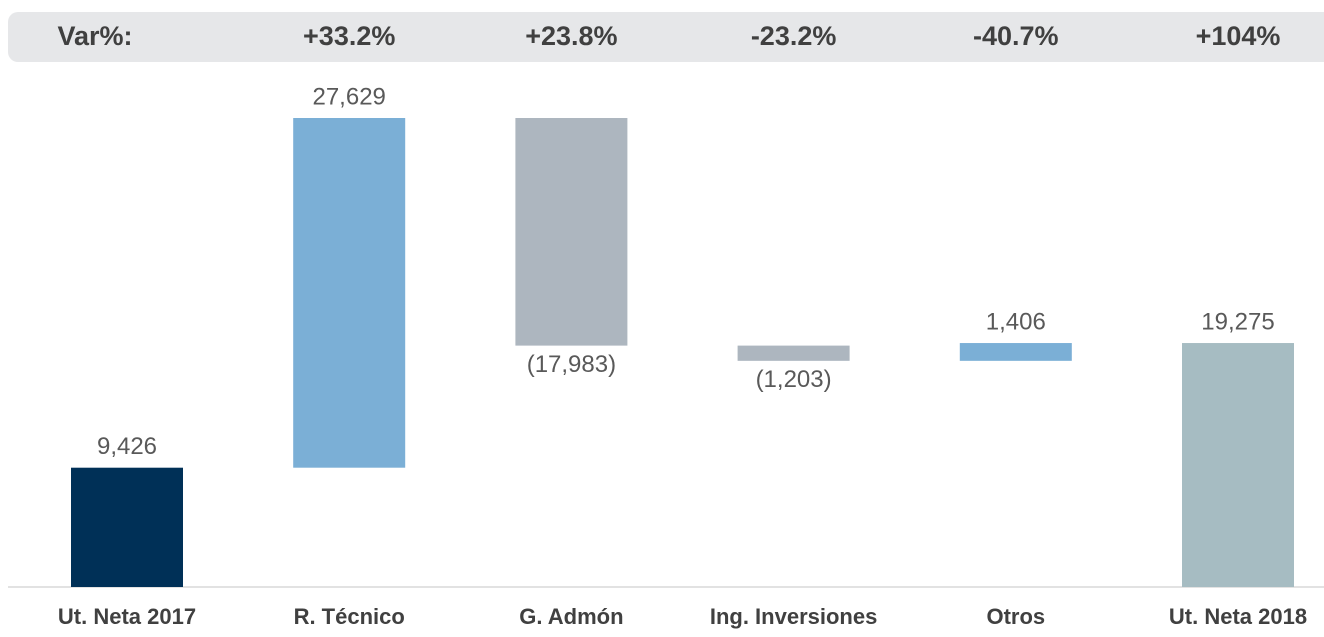  Describe the element at coordinates (349, 36) in the screenshot. I see `var-label: +33.2%` at that location.